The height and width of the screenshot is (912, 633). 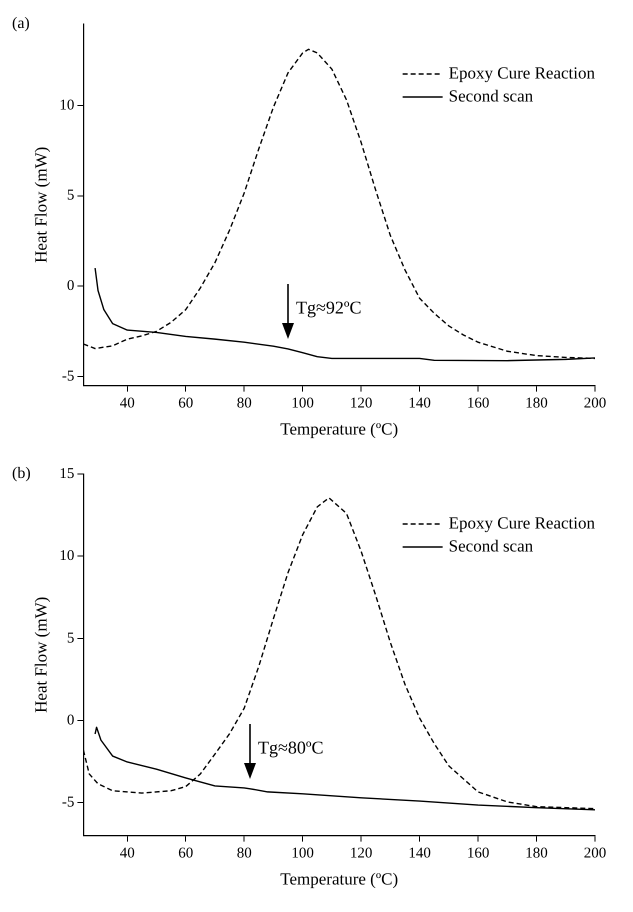 I want to click on annotation: Tg≈80ºC, so click(x=291, y=747).